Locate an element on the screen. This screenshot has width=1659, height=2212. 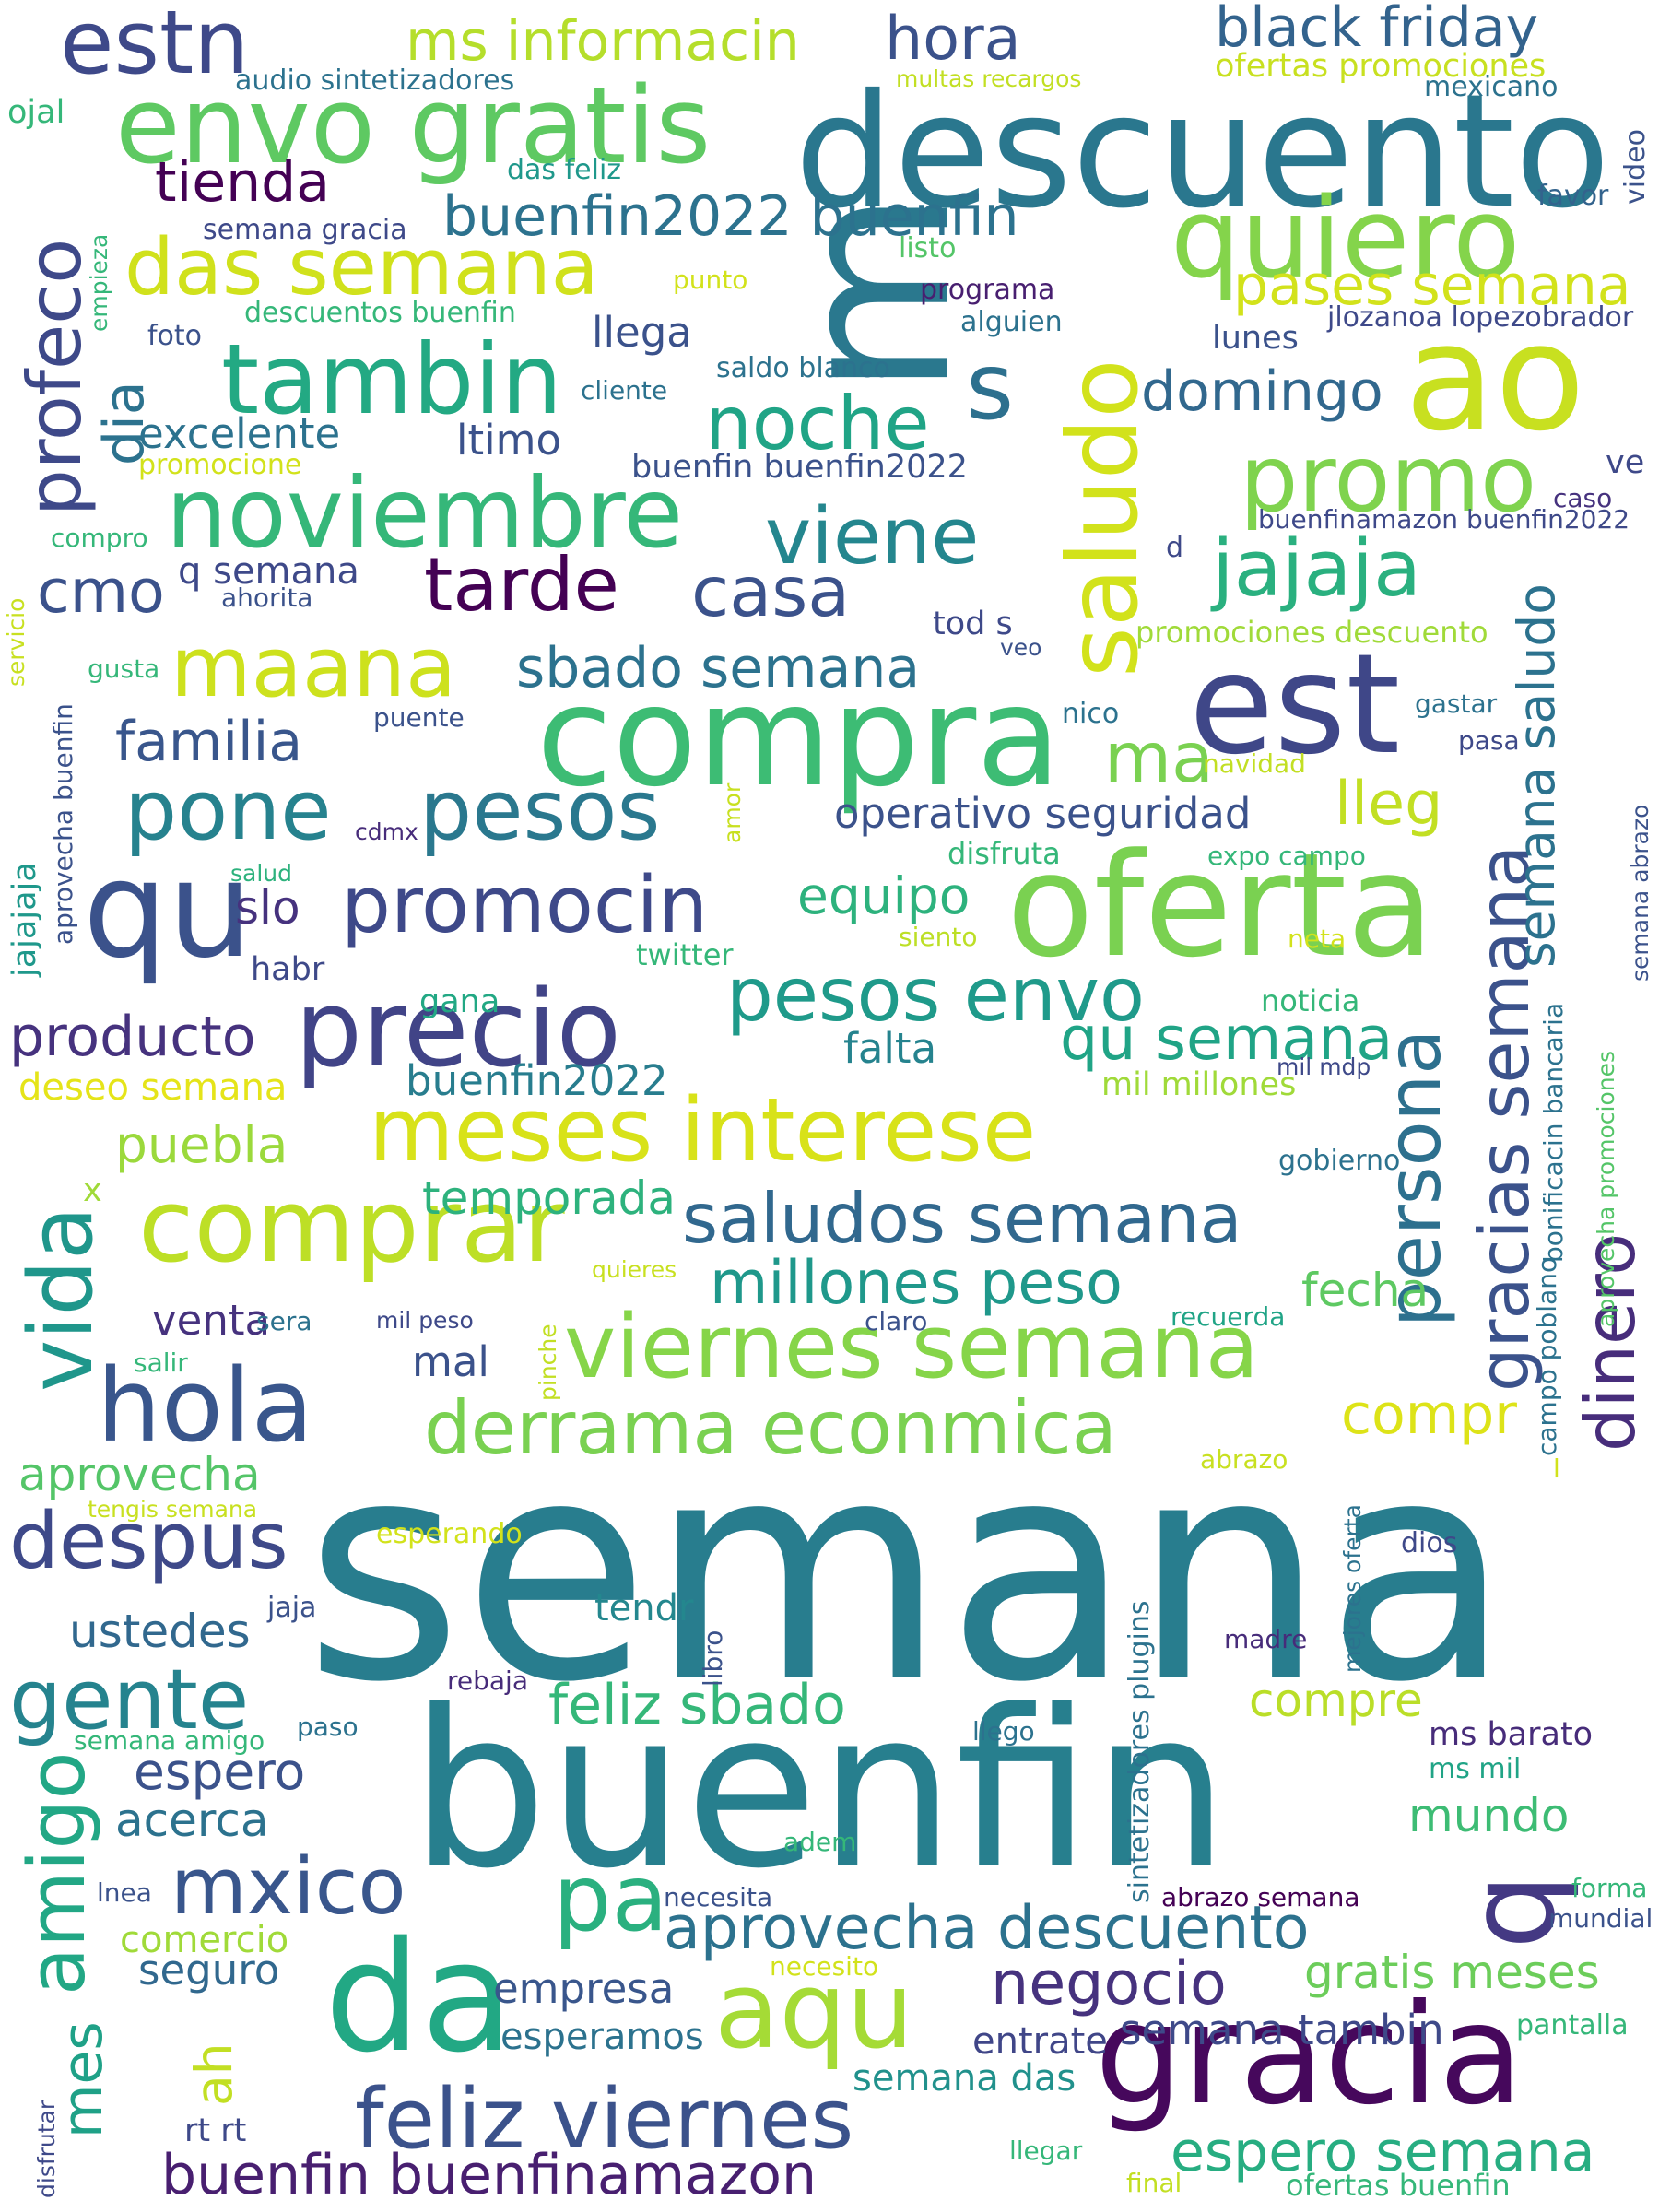
word-llegar: llegar is located at coordinates (1046, 2151).